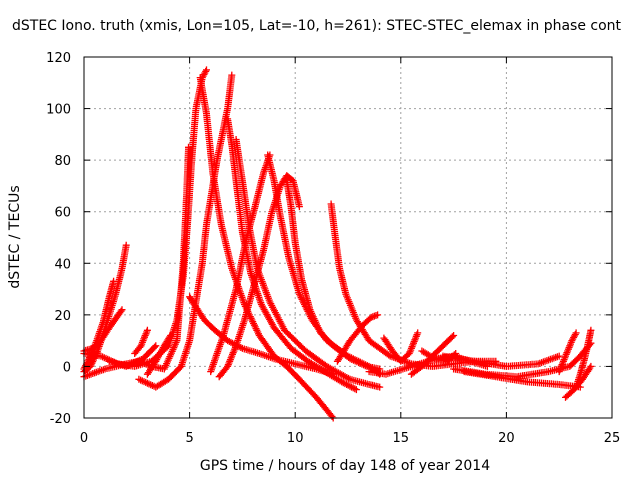  What do you see at coordinates (58, 110) in the screenshot?
I see `y-tick-label: 100` at bounding box center [58, 110].